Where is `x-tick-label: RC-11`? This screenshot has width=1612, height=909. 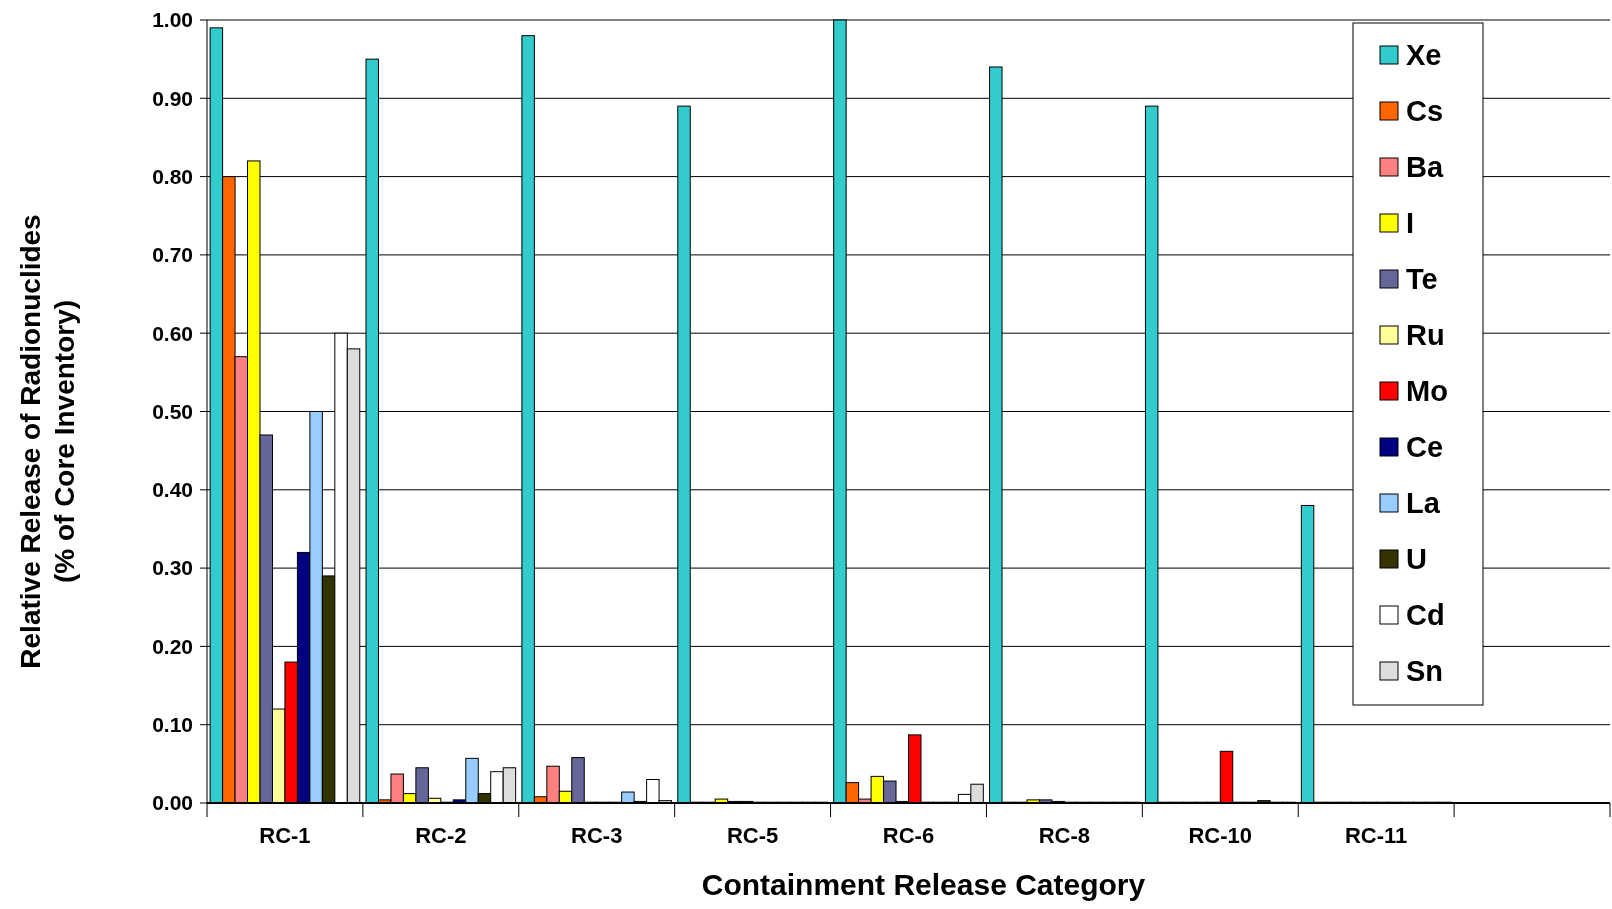
x-tick-label: RC-11 is located at coordinates (1376, 835).